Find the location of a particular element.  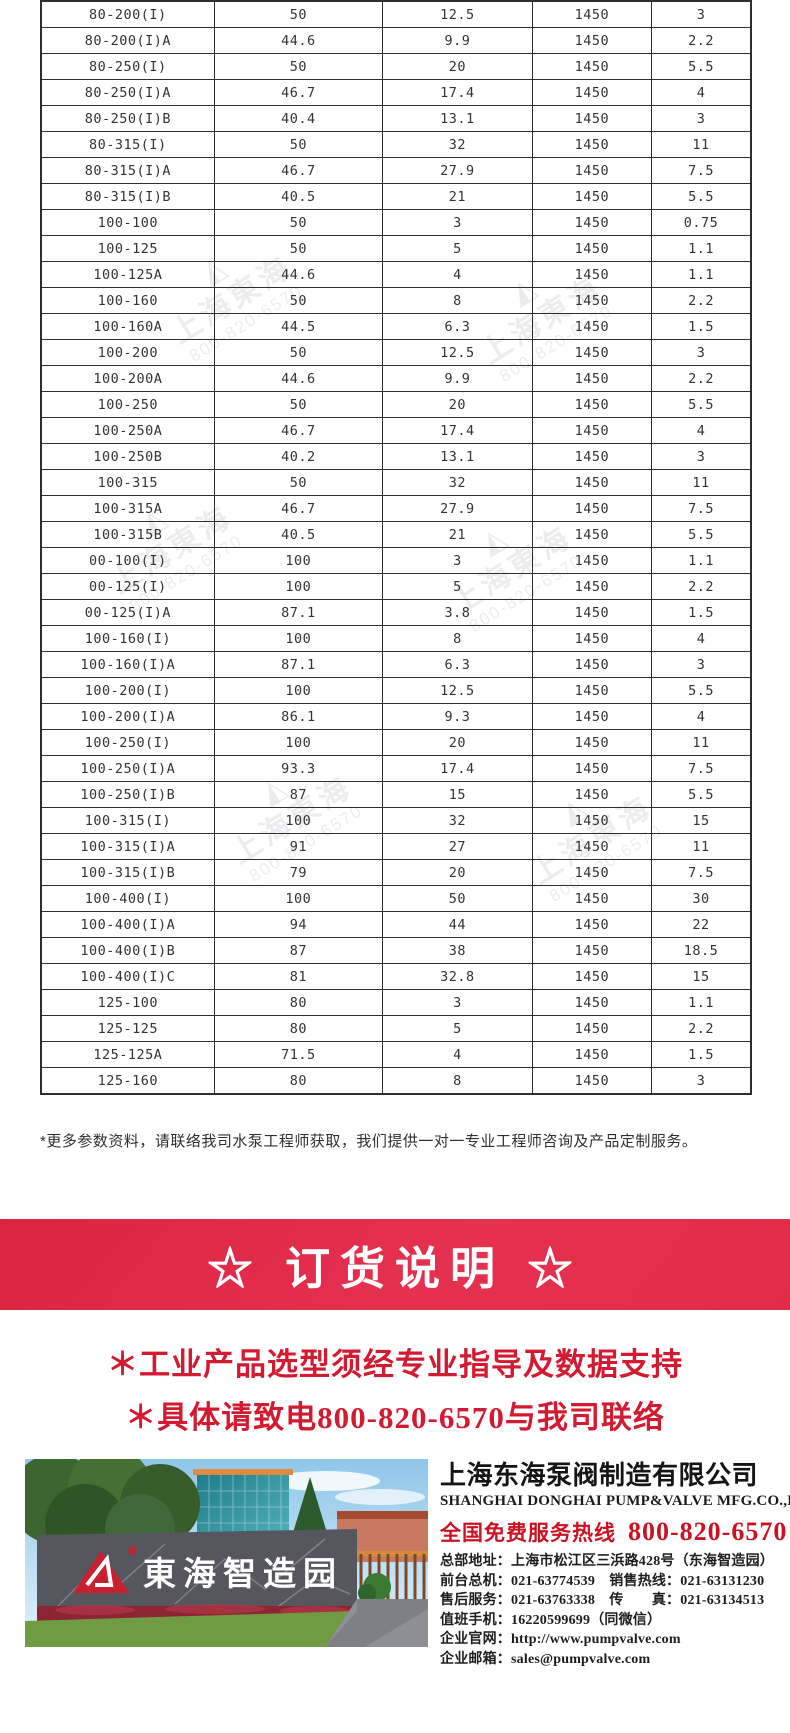

table-row: 00-125(I)A 87.1 3.8 1450 1.5 is located at coordinates (396, 612).